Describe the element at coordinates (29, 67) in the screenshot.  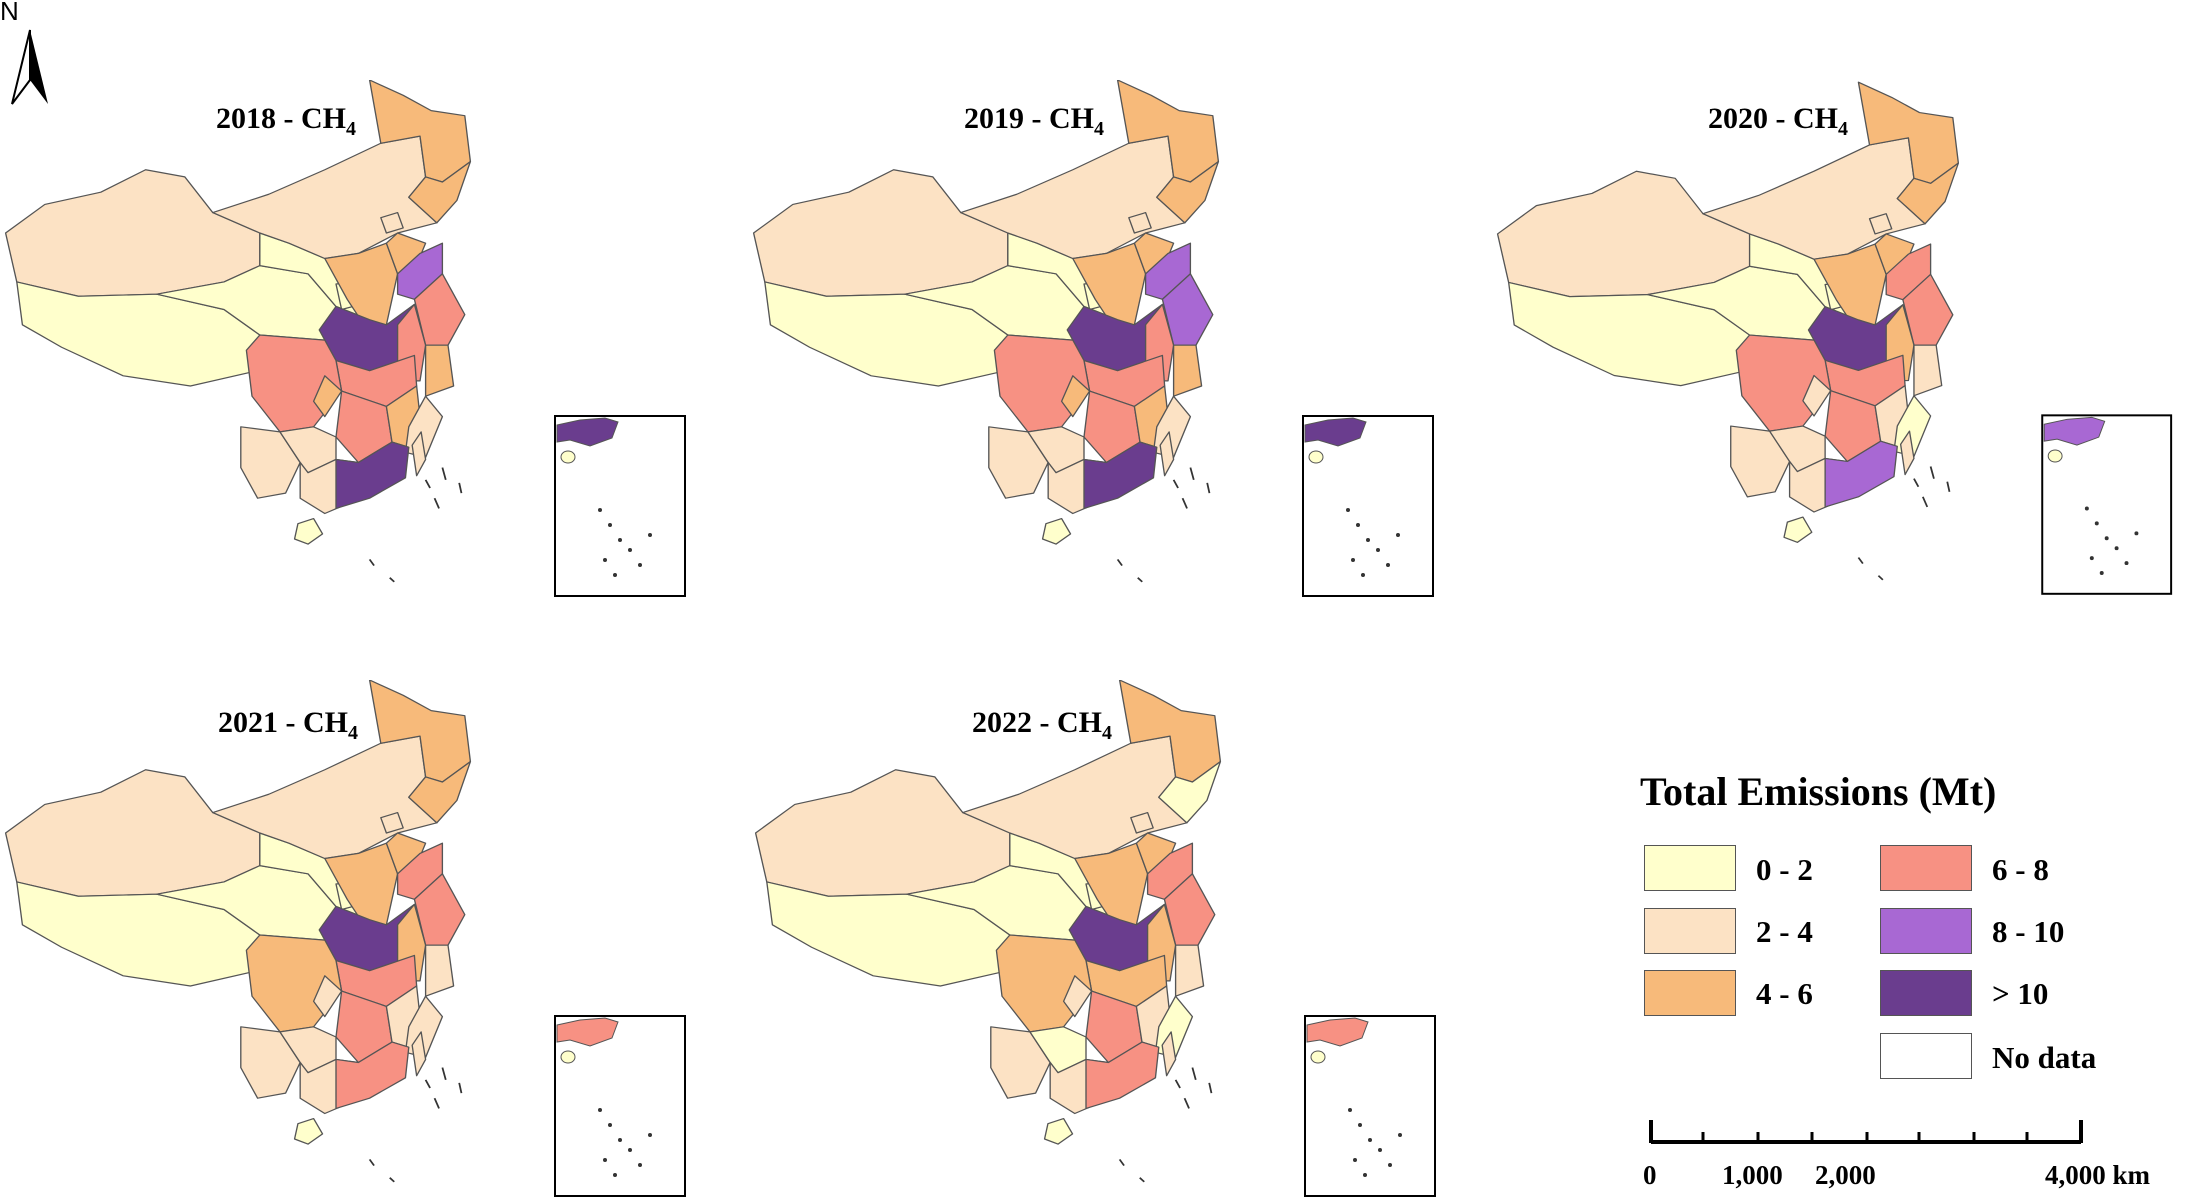
I see `north-arrow-icon` at that location.